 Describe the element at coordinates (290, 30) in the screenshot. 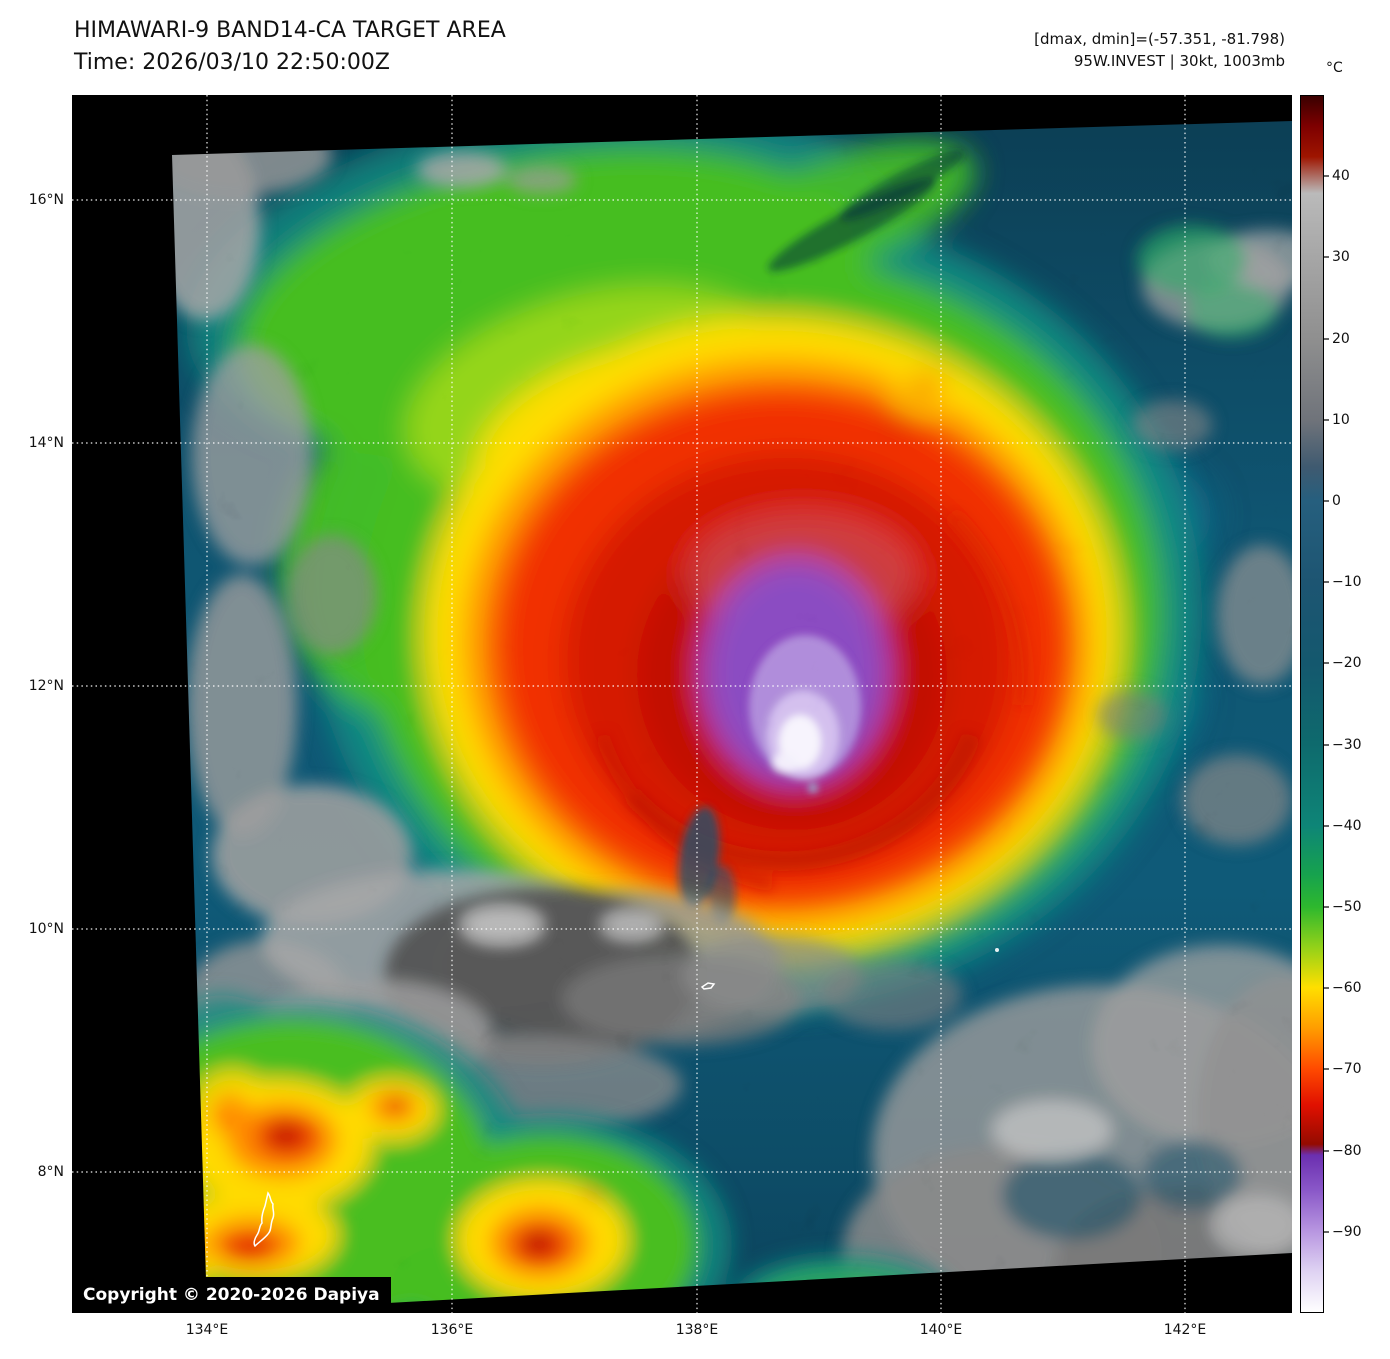

I see `page-title: HIMAWARI-9 BAND14-CA TARGET AREA` at that location.